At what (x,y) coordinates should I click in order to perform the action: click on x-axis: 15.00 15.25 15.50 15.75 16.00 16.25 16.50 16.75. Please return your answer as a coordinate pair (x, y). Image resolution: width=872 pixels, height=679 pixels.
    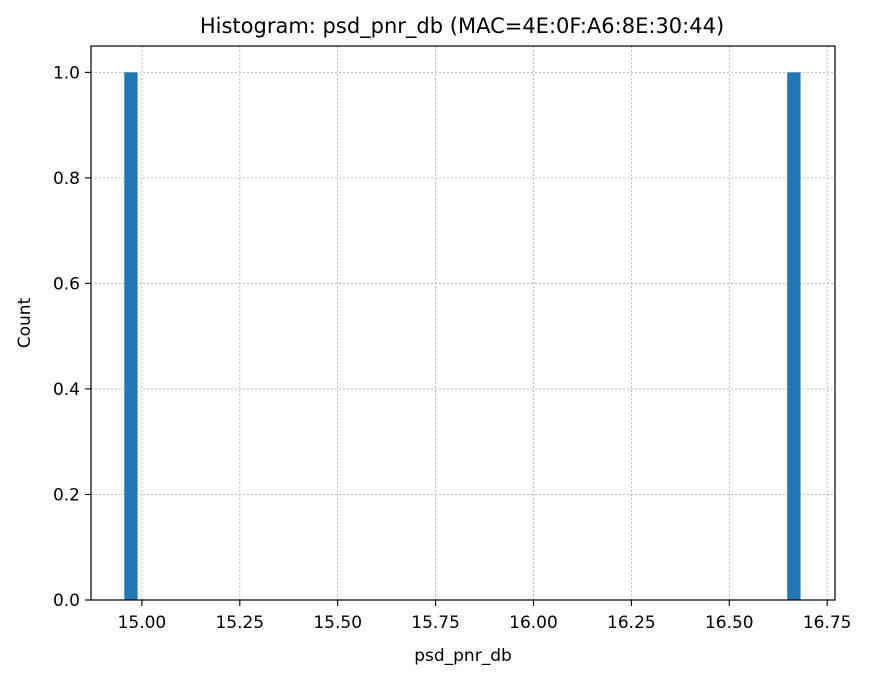
    Looking at the image, I should click on (485, 616).